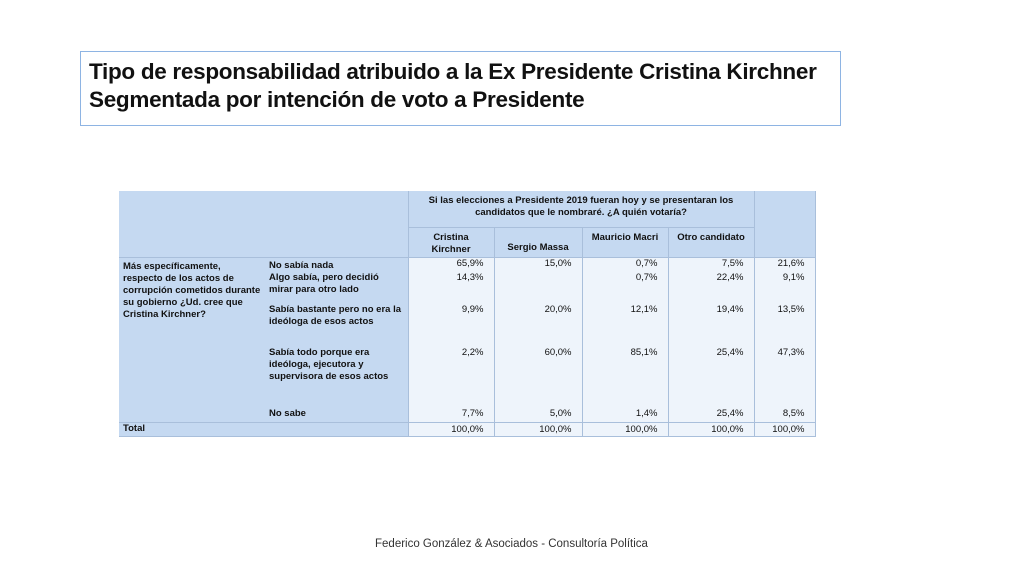 Image resolution: width=1024 pixels, height=576 pixels. I want to click on table-cell: 5,0%, so click(537, 414).